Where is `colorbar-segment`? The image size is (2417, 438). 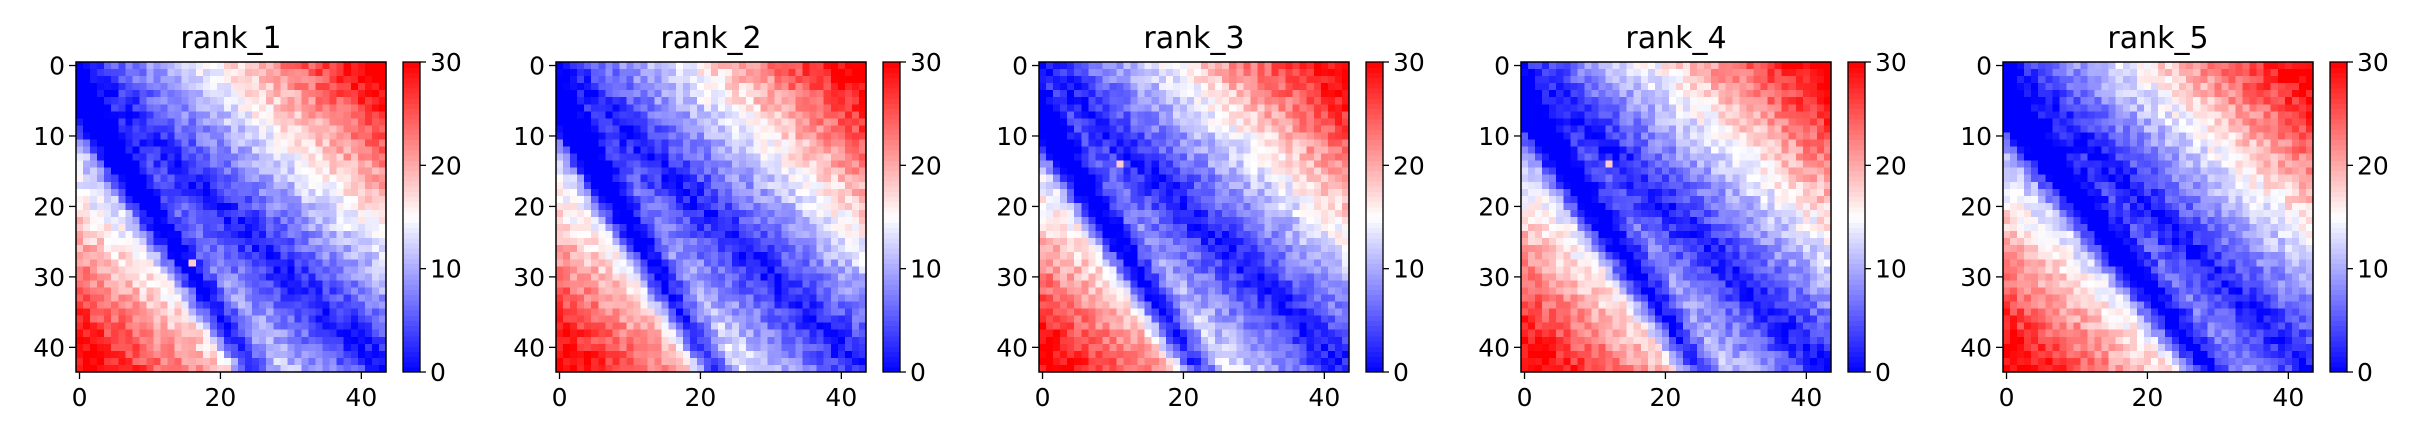 colorbar-segment is located at coordinates (891, 333).